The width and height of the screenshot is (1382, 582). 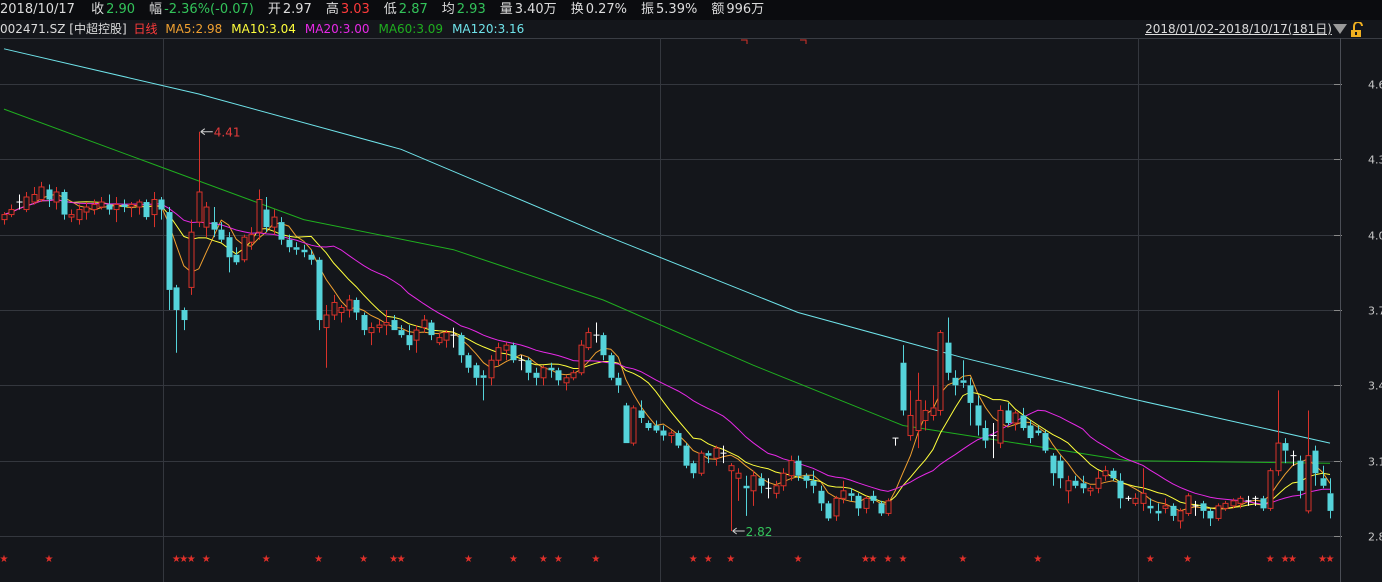 What do you see at coordinates (145, 29) in the screenshot?
I see `period-label: 日线` at bounding box center [145, 29].